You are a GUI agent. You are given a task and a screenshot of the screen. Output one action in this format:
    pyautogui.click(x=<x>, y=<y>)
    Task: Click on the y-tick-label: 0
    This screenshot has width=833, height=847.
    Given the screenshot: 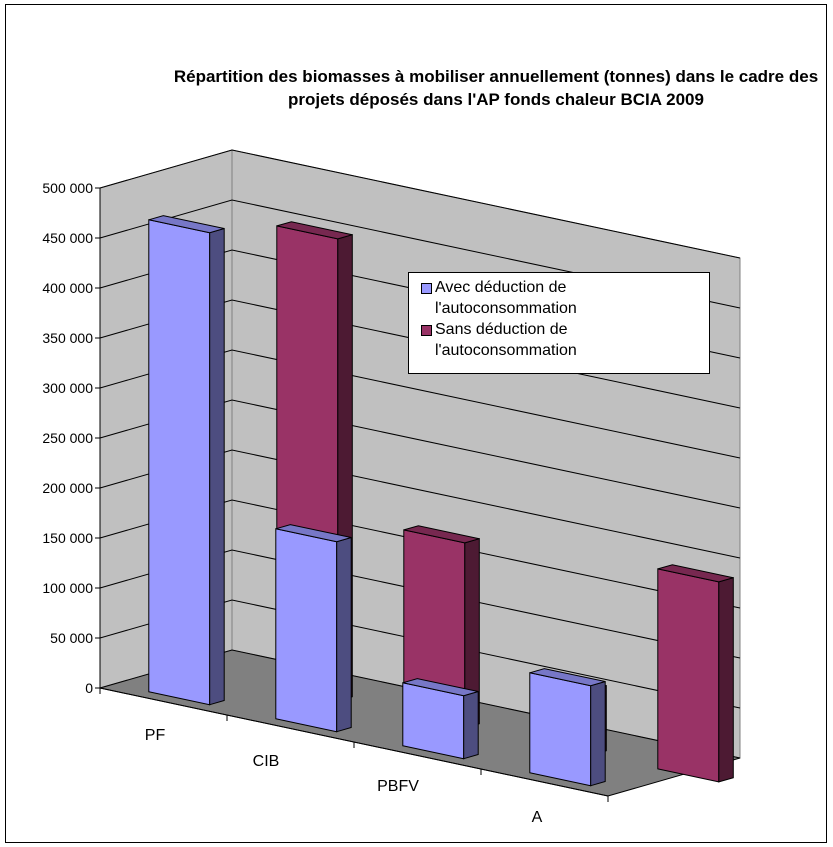 What is the action you would take?
    pyautogui.click(x=89, y=688)
    